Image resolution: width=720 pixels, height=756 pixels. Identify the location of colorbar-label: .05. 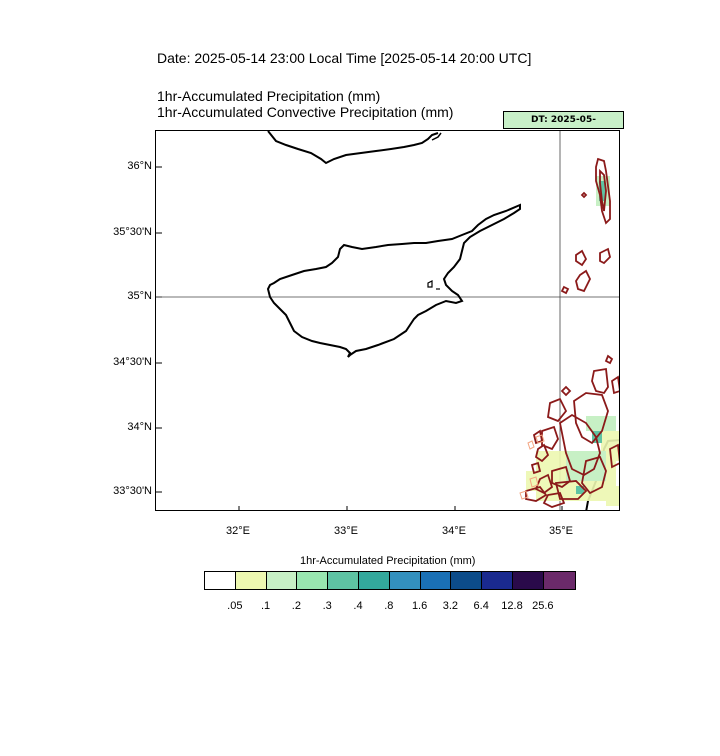
(235, 606).